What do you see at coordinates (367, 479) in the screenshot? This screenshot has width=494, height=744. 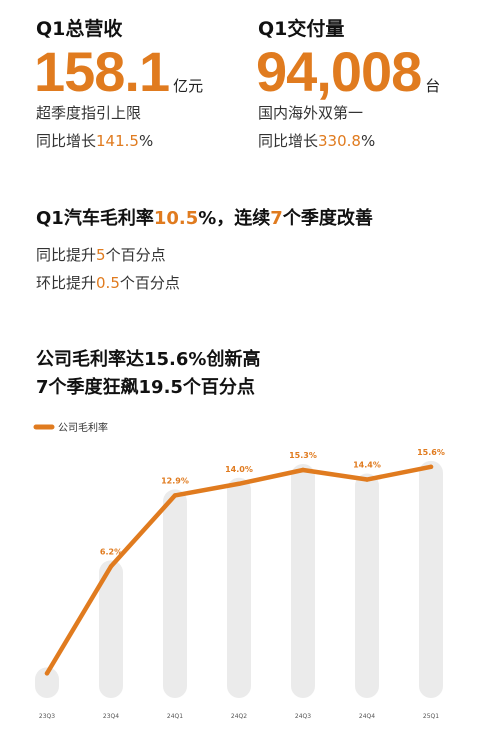 I see `point-24Q4` at bounding box center [367, 479].